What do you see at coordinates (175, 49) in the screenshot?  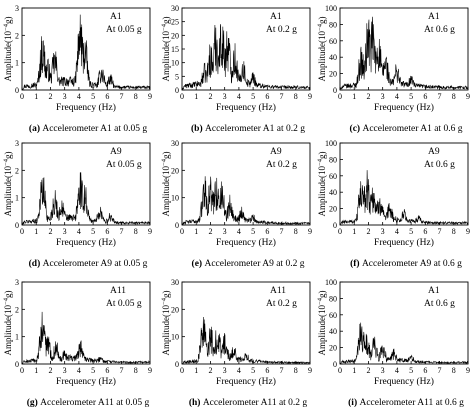 I see `y-tick-label: 15` at bounding box center [175, 49].